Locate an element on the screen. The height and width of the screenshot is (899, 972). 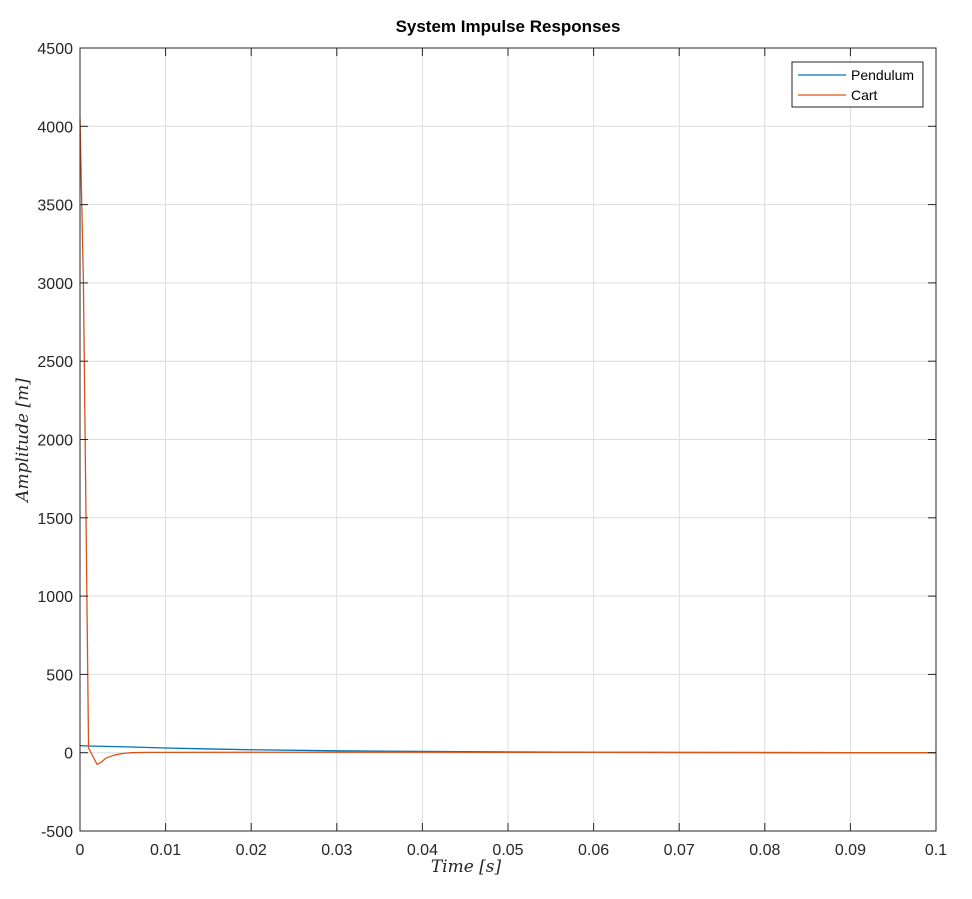
legend-label-pendulum: Pendulum is located at coordinates (882, 75).